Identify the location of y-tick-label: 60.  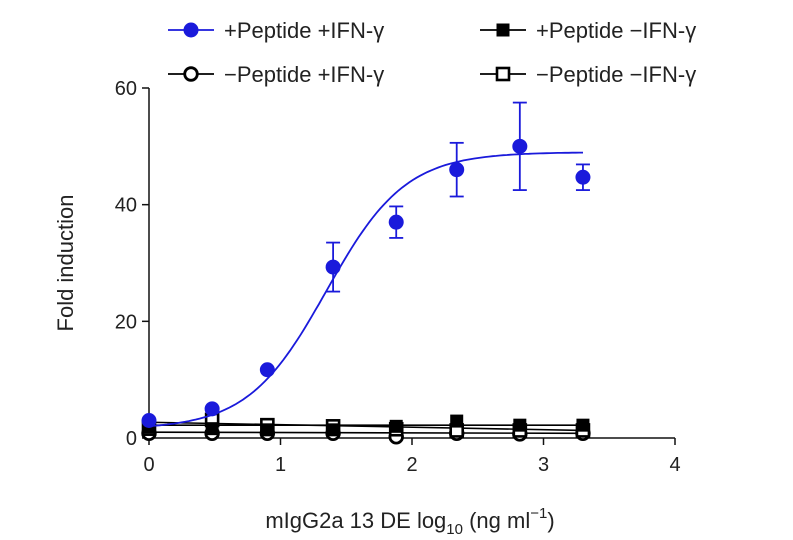
(126, 89).